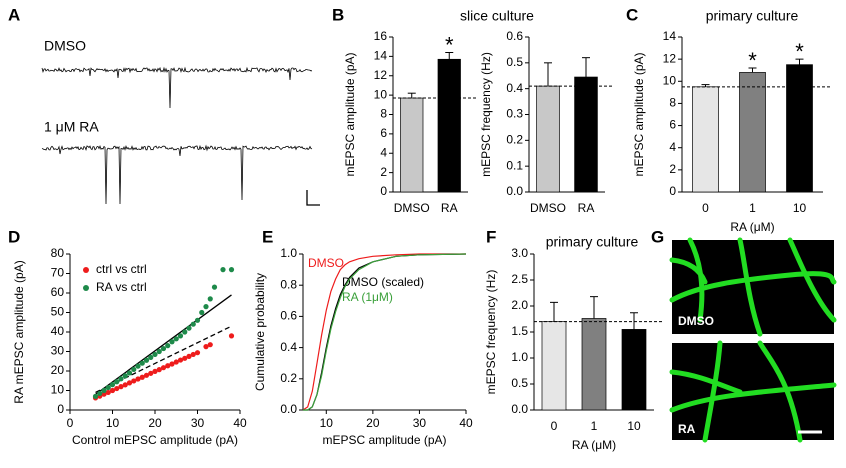 The width and height of the screenshot is (846, 468). Describe the element at coordinates (71, 127) in the screenshot. I see `trace-label: 1 μM RA` at that location.